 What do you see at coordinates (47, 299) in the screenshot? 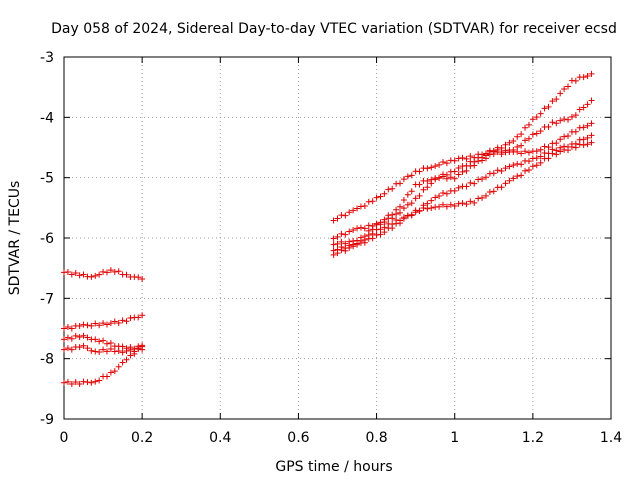
I see `y-tick-label: -7` at bounding box center [47, 299].